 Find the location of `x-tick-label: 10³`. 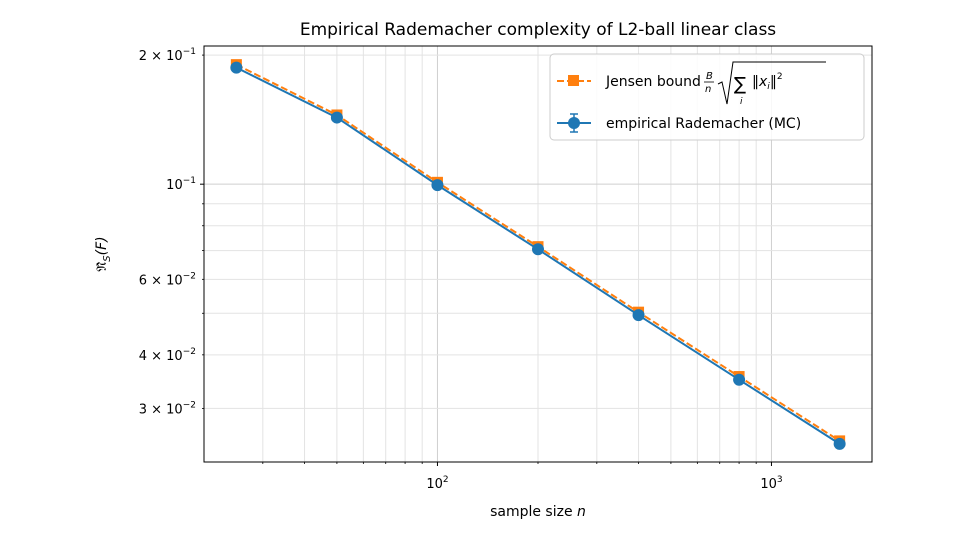

x-tick-label: 10³ is located at coordinates (771, 483).